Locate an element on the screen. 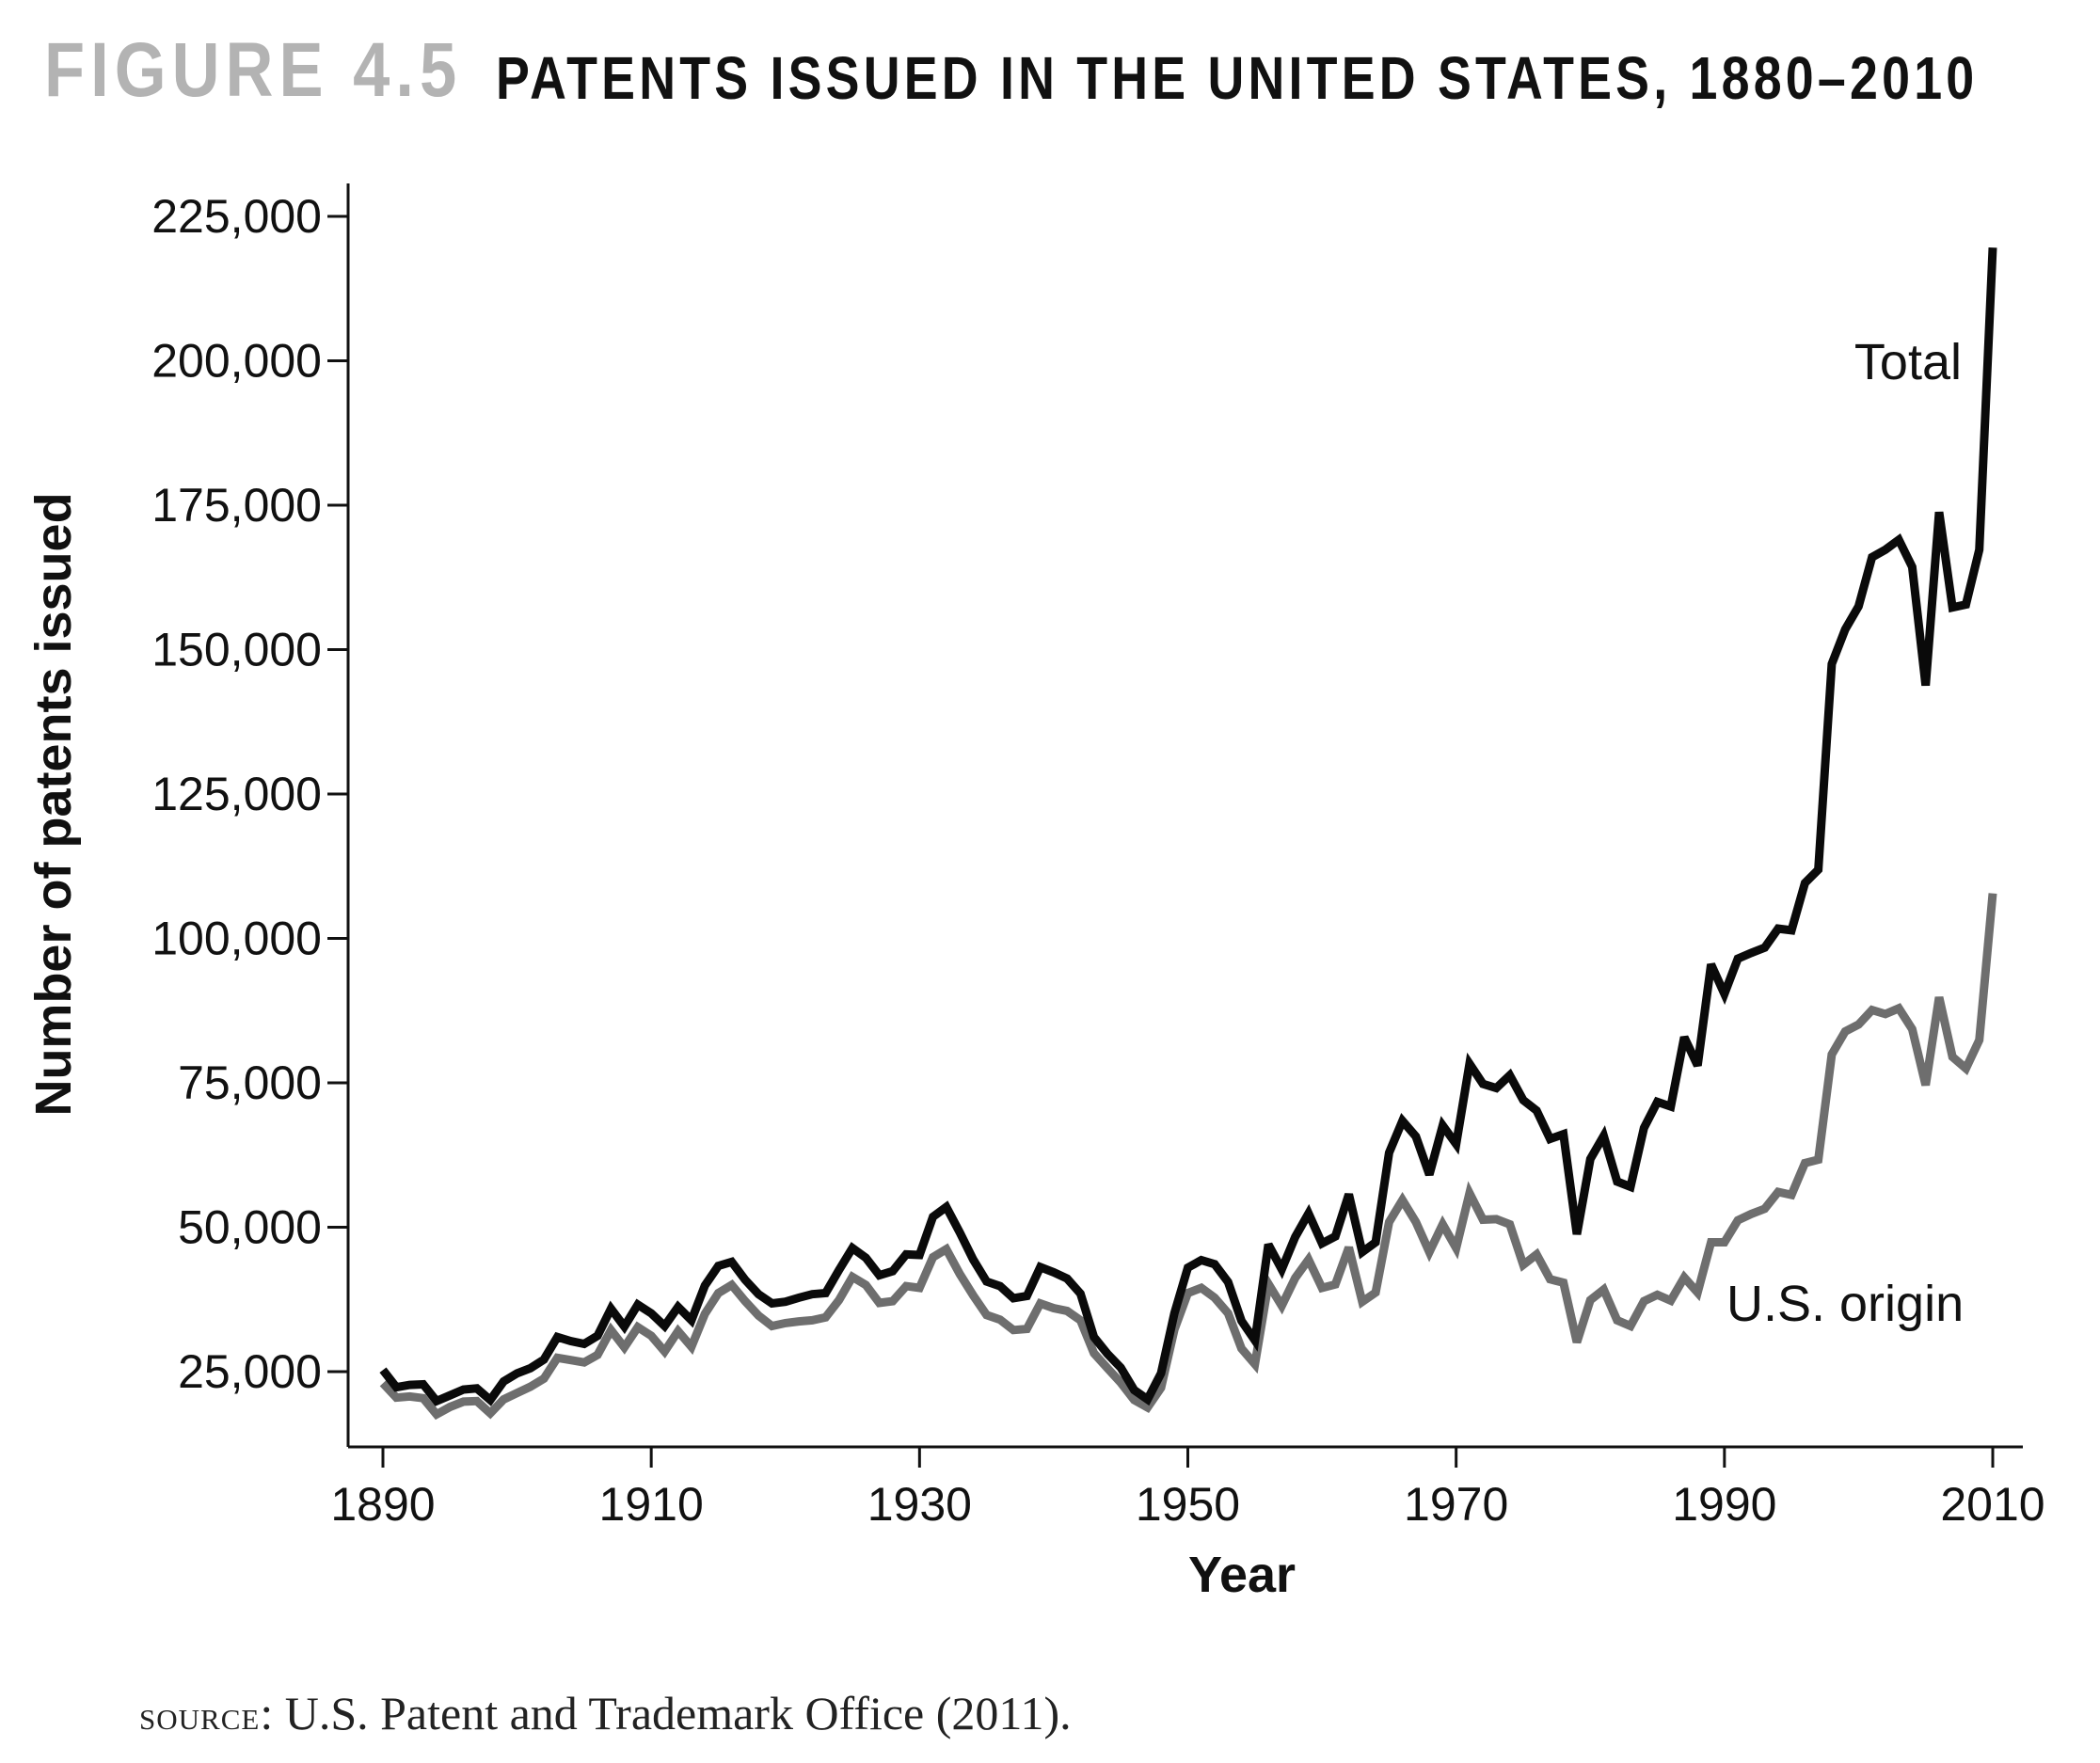  x-tick-label: 1950 is located at coordinates (1188, 1504).